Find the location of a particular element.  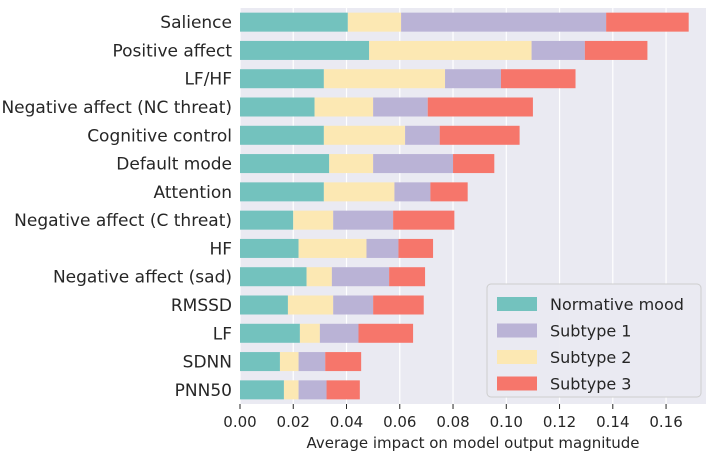

y-tick-label: LF/HF is located at coordinates (208, 80).